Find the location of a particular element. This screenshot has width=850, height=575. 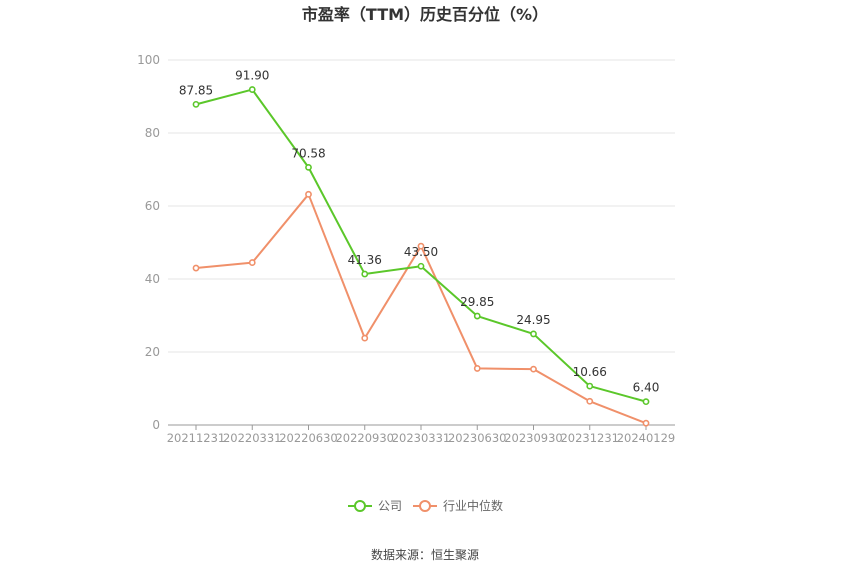

x-tick-label: 20230930 is located at coordinates (533, 438).